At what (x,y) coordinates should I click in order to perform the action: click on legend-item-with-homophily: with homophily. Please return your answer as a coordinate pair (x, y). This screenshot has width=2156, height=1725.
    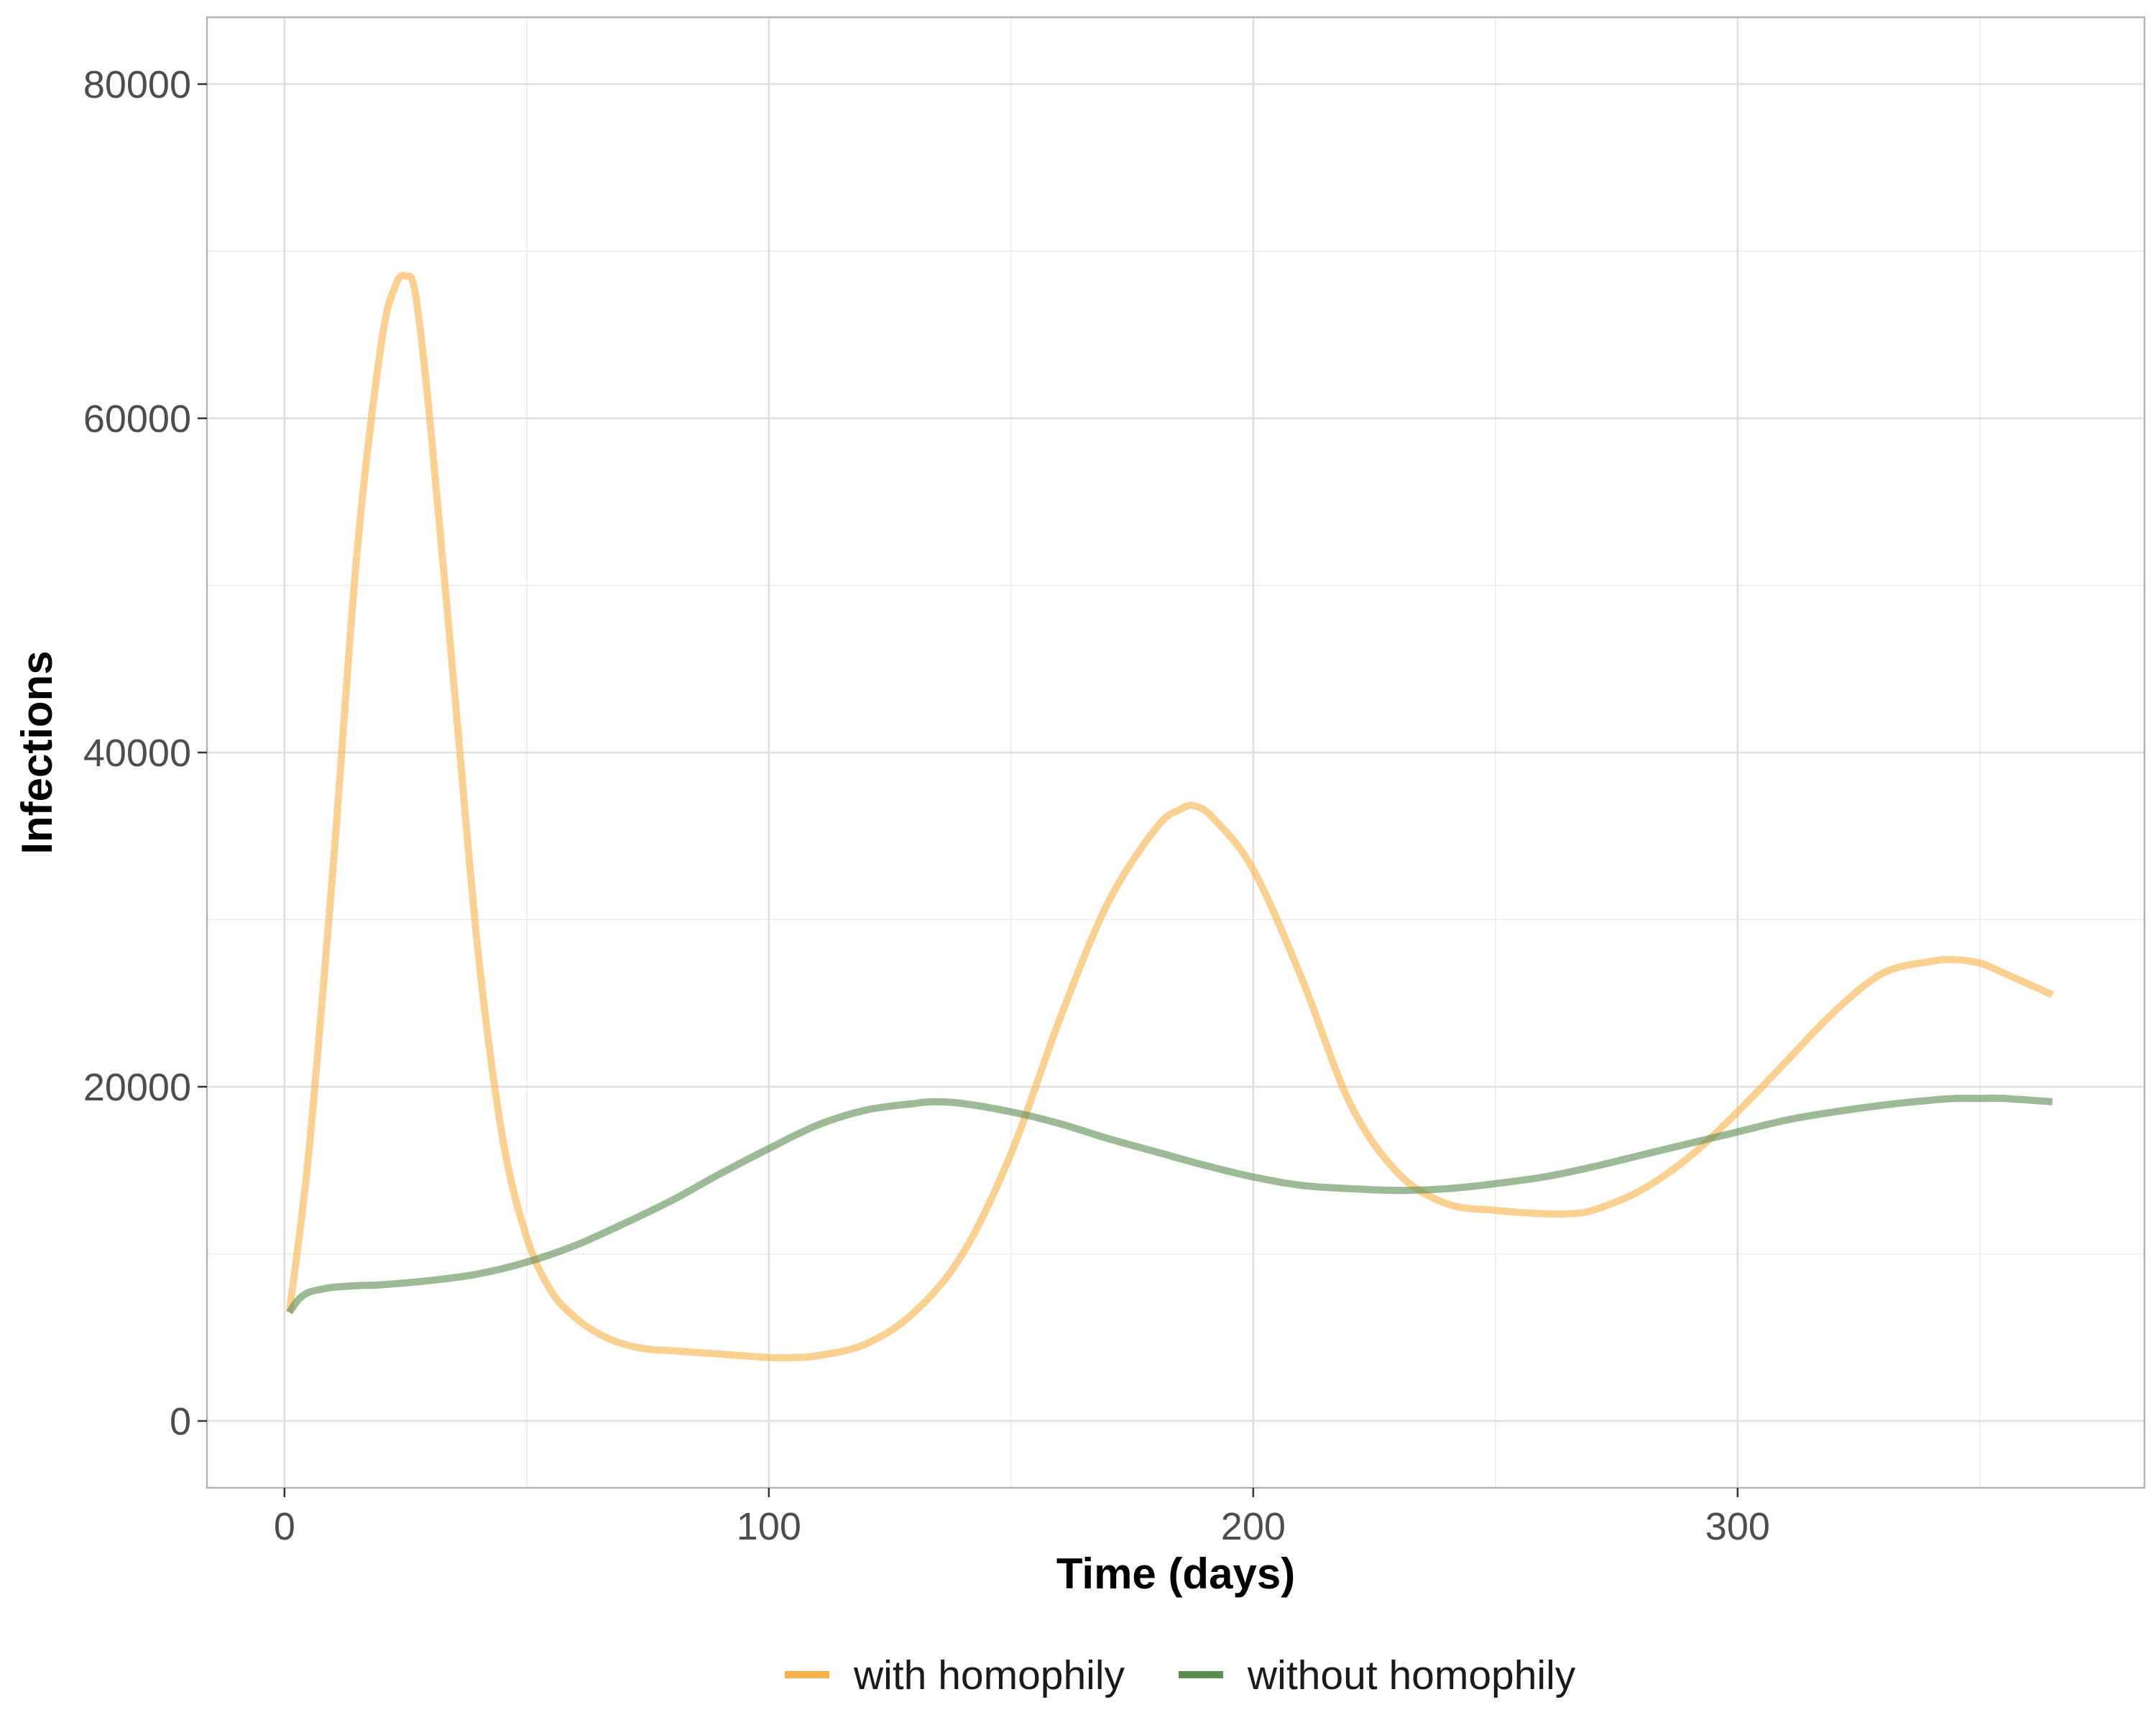
    Looking at the image, I should click on (955, 1675).